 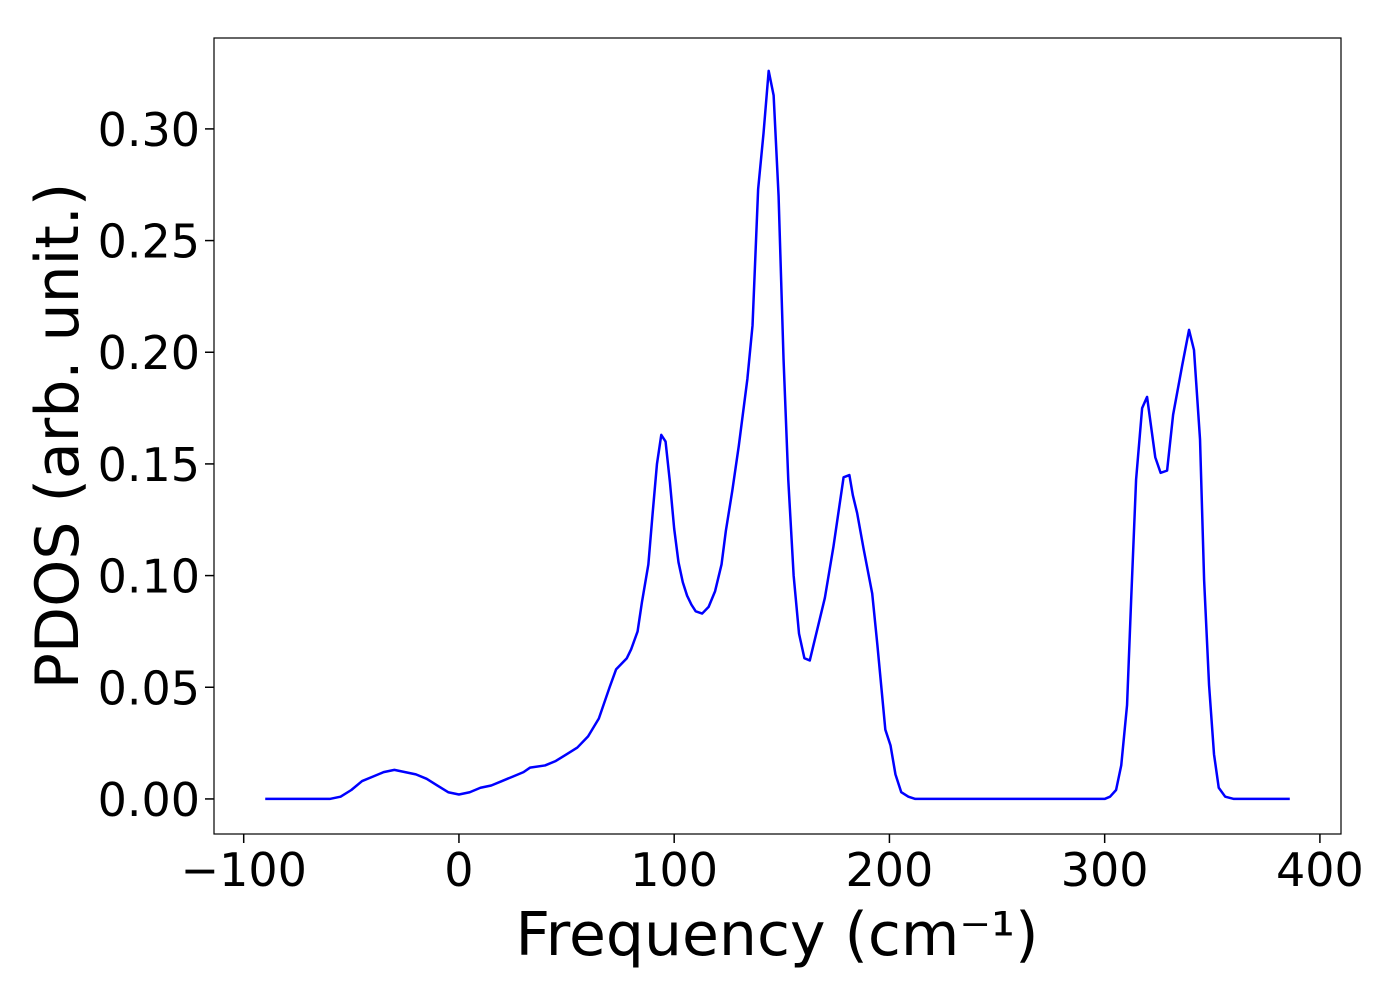 What do you see at coordinates (58, 436) in the screenshot?
I see `y-axis-label: PDOS (arb. unit.)` at bounding box center [58, 436].